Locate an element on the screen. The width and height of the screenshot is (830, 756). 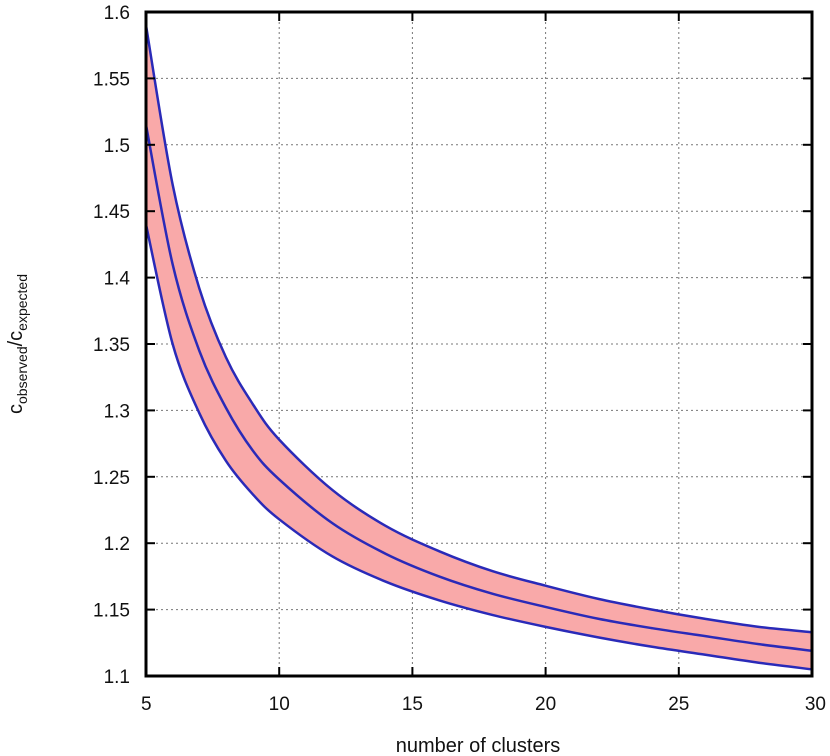
y-axis-title-base1: c is located at coordinates (16, 409).